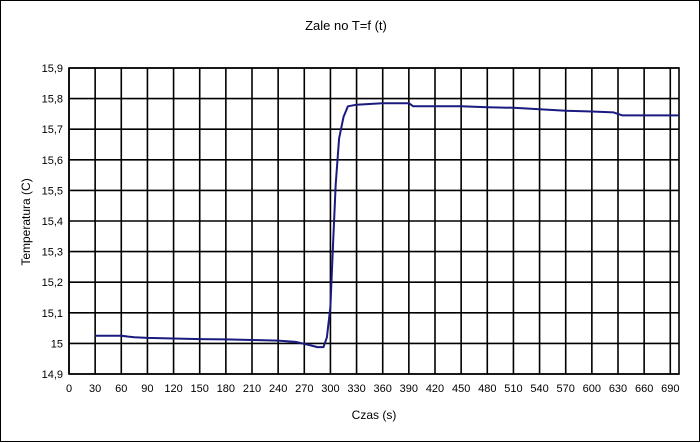  I want to click on x-tick-label: 0, so click(69, 389).